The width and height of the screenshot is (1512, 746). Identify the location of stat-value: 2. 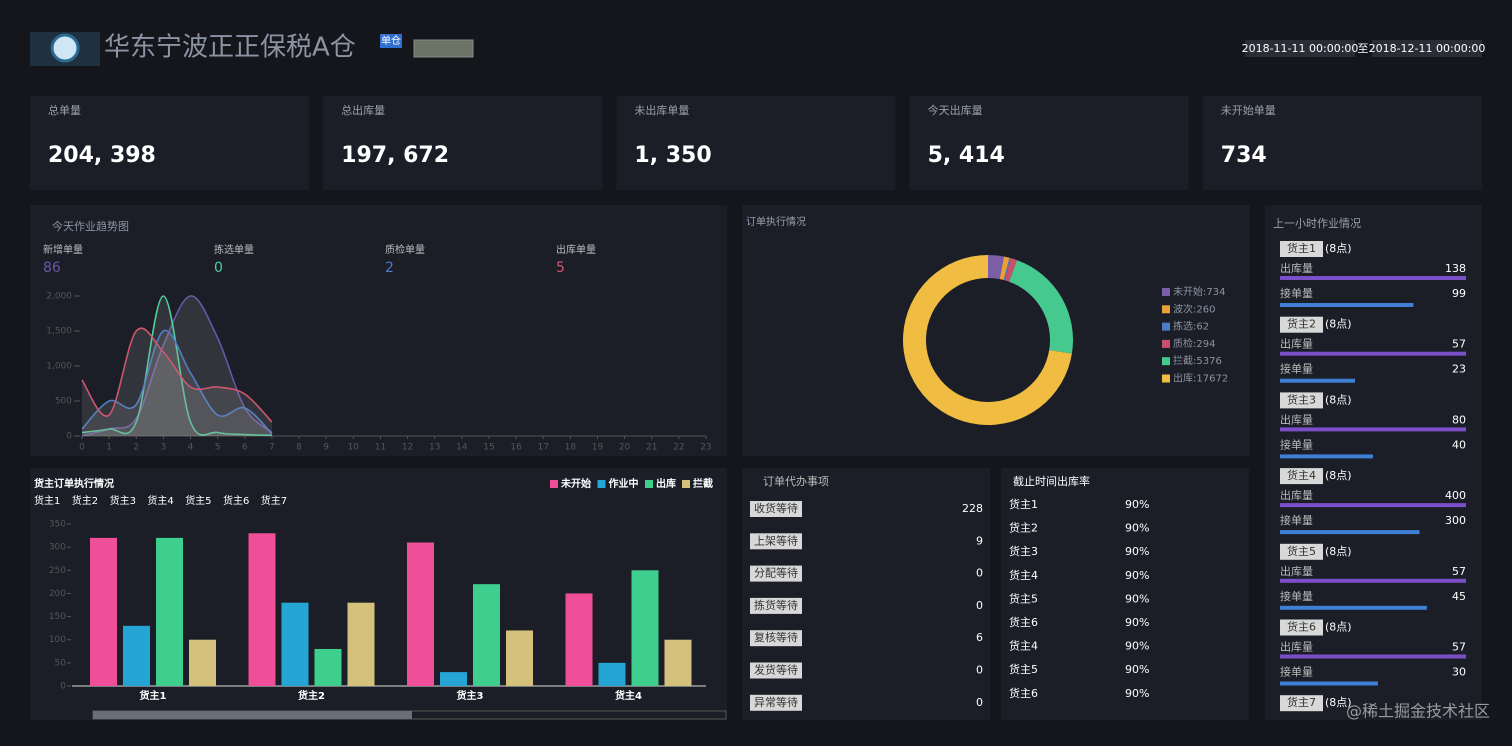
(389, 268).